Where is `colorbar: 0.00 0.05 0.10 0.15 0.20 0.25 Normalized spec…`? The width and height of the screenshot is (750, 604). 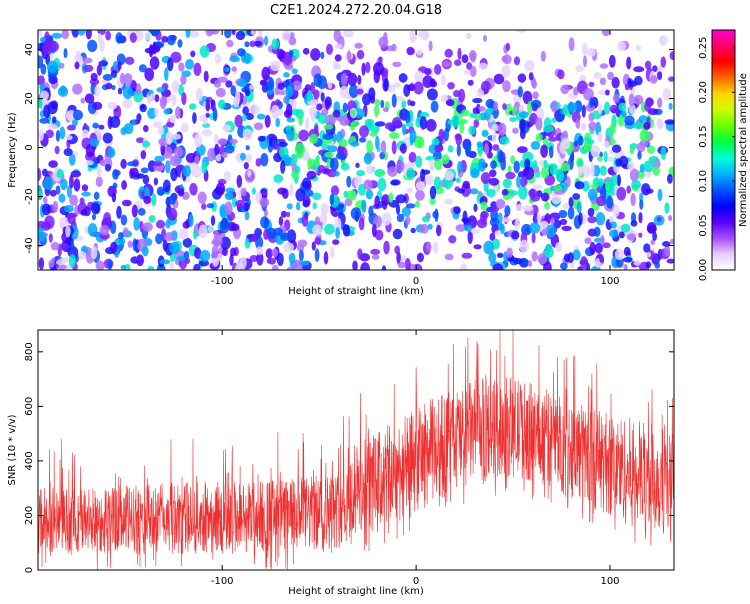 colorbar: 0.00 0.05 0.10 0.15 0.20 0.25 Normalized spec… is located at coordinates (723, 155).